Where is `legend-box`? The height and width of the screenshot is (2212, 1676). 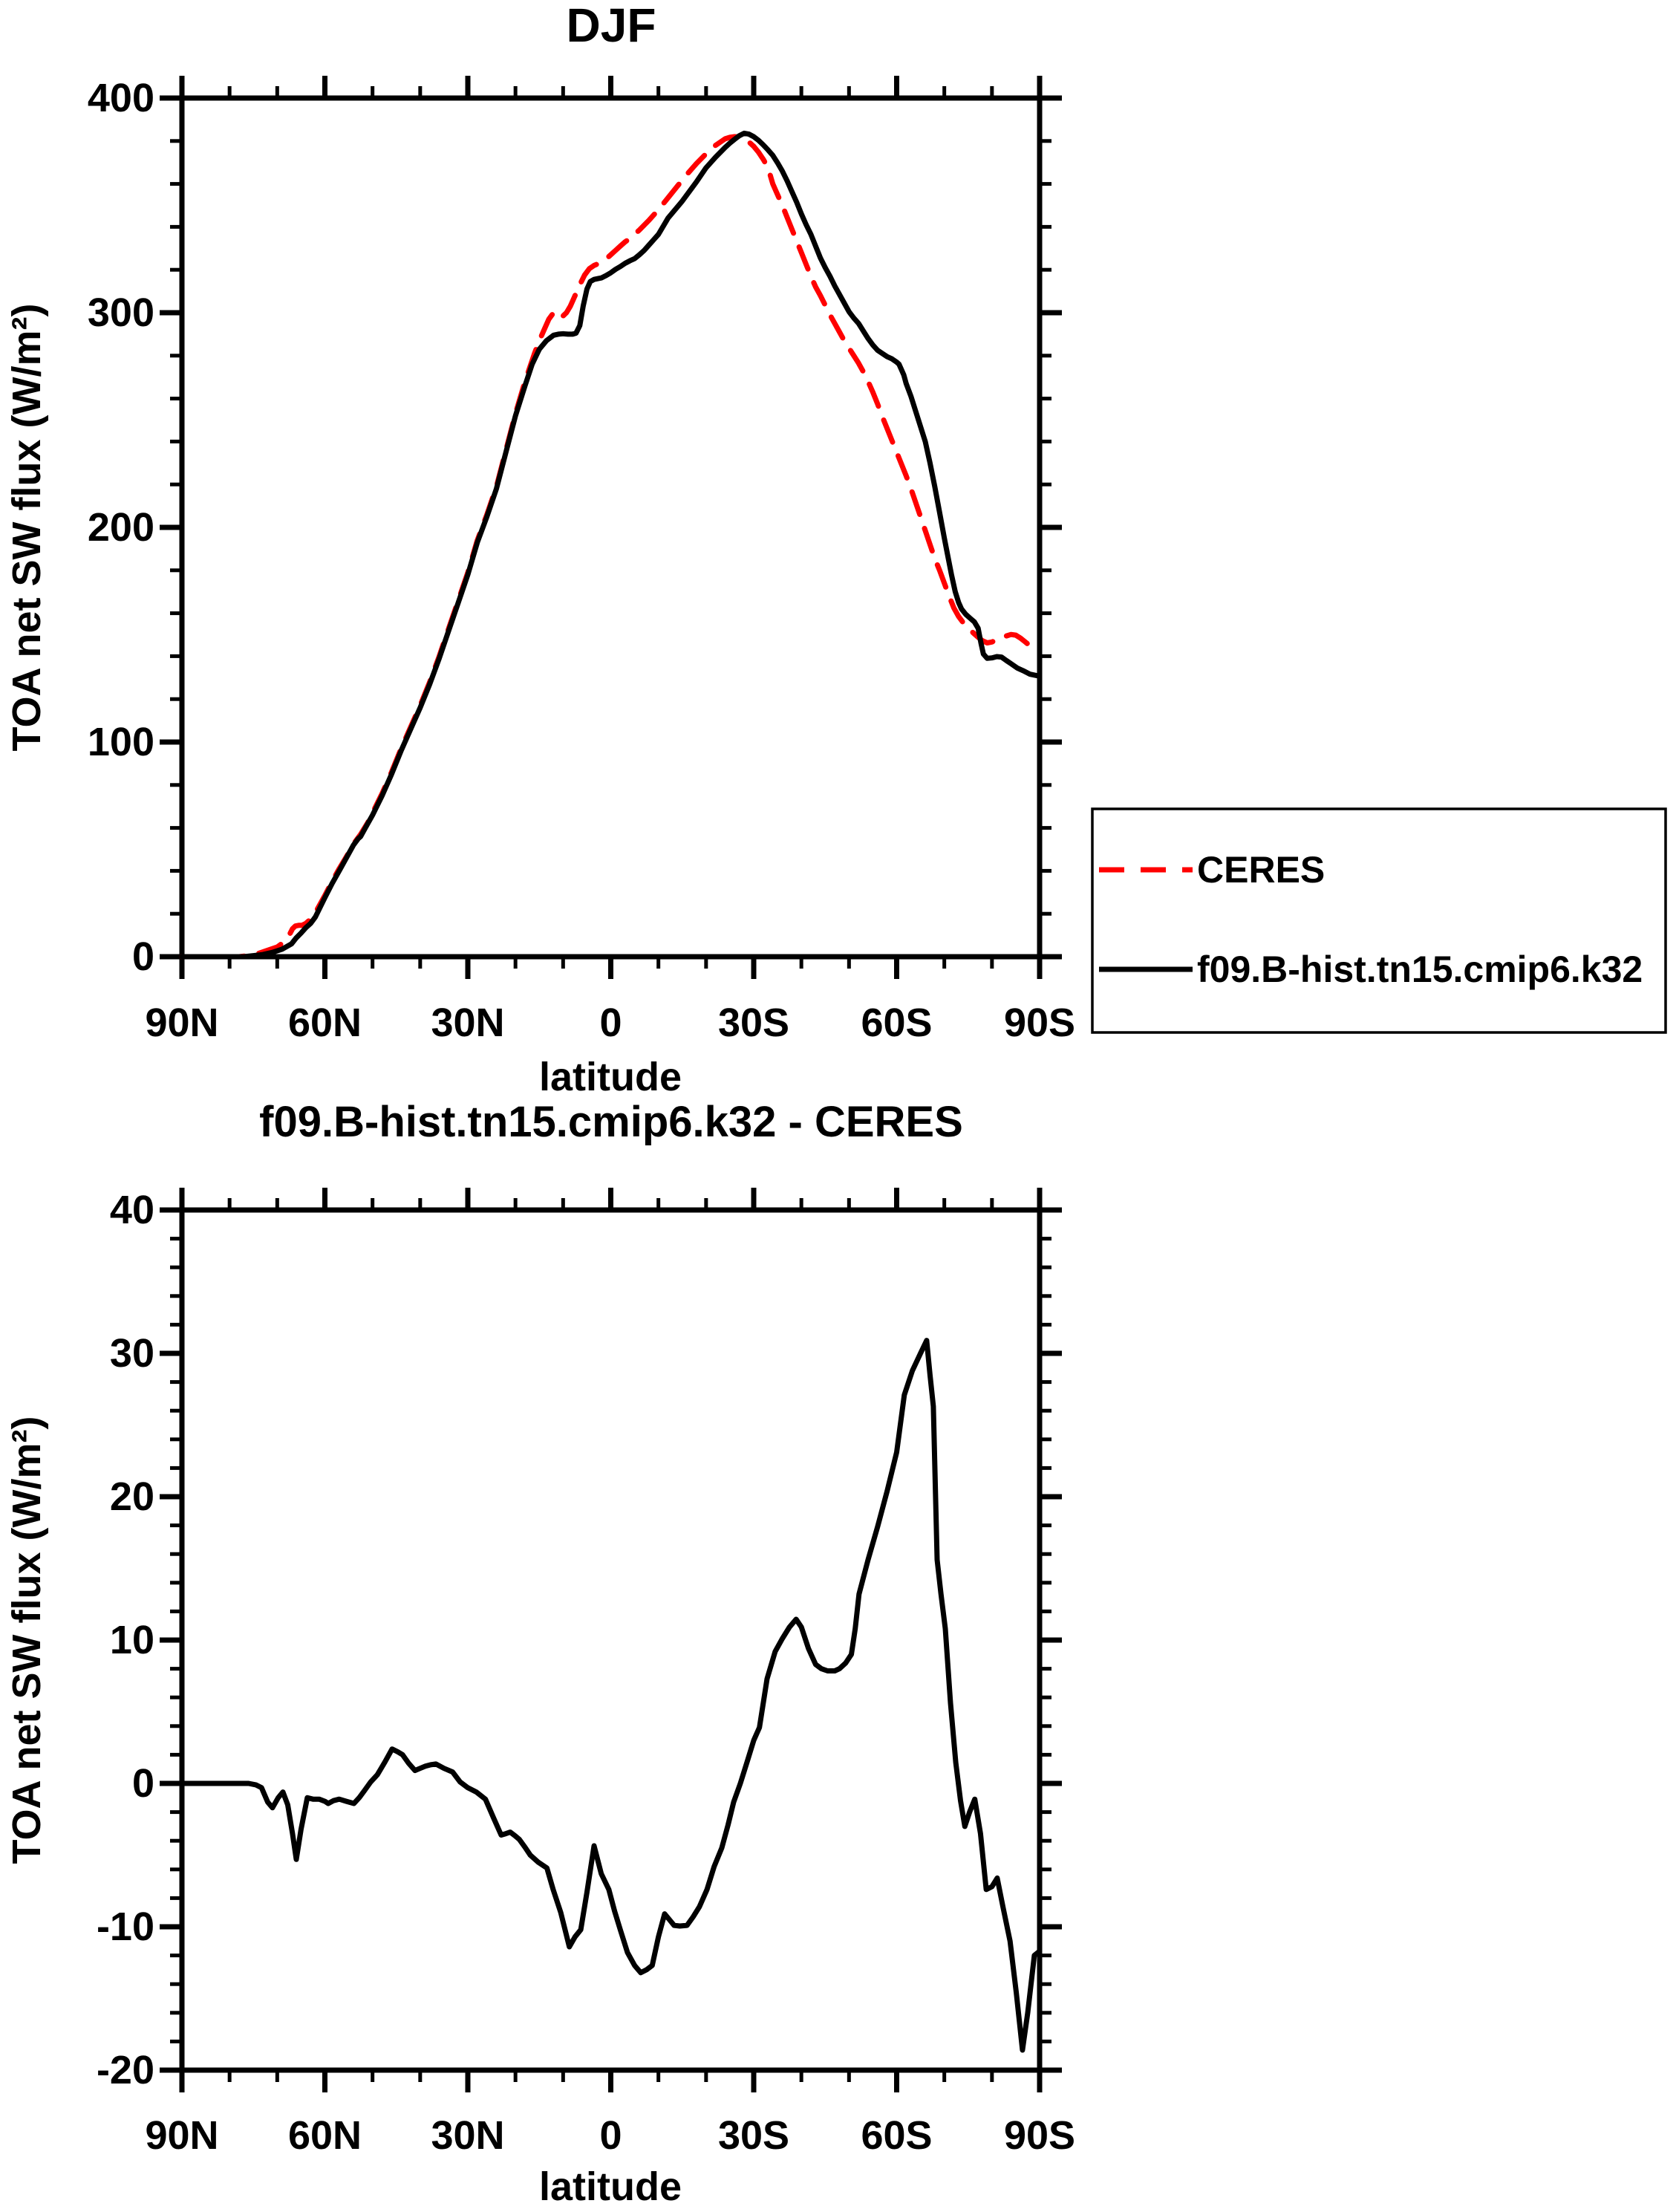 legend-box is located at coordinates (1379, 920).